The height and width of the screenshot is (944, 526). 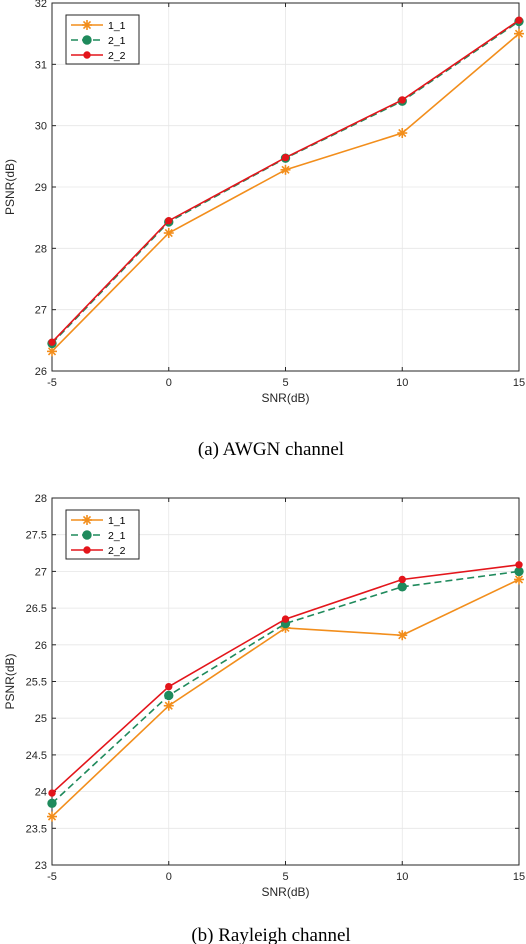 What do you see at coordinates (36, 536) in the screenshot?
I see `y-tick-label: 27.5` at bounding box center [36, 536].